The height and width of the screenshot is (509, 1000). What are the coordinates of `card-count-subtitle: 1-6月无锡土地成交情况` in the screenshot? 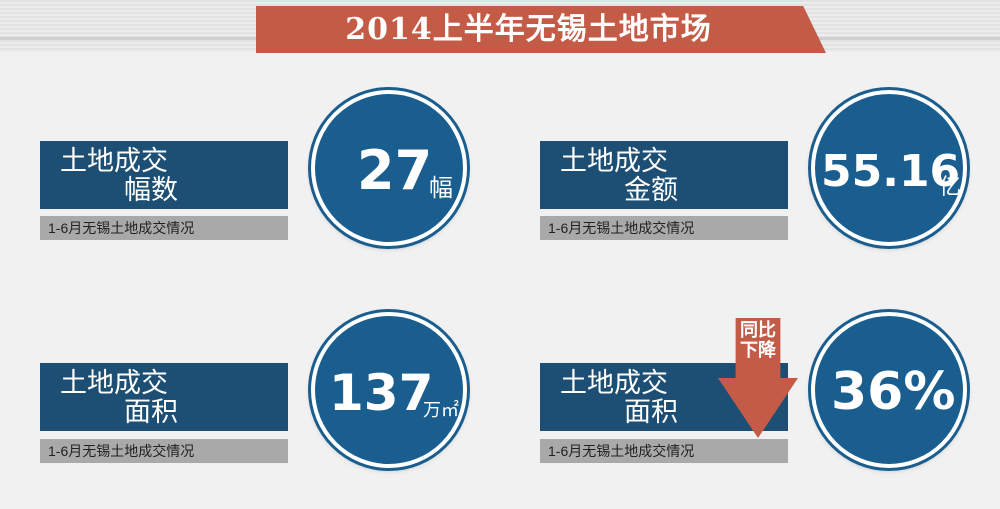 It's located at (121, 228).